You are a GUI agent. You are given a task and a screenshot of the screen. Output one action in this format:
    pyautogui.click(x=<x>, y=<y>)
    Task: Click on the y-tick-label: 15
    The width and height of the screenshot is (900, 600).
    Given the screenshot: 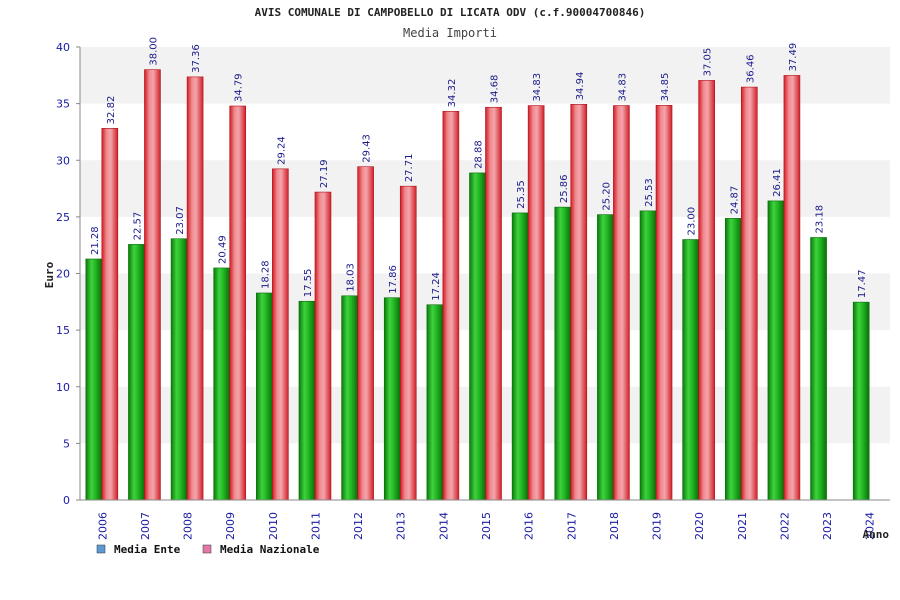 What is the action you would take?
    pyautogui.click(x=63, y=330)
    